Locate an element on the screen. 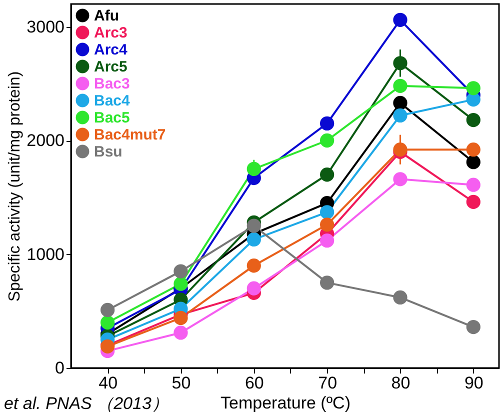 Image resolution: width=501 pixels, height=417 pixels. x-tick-label: 70 is located at coordinates (328, 383).